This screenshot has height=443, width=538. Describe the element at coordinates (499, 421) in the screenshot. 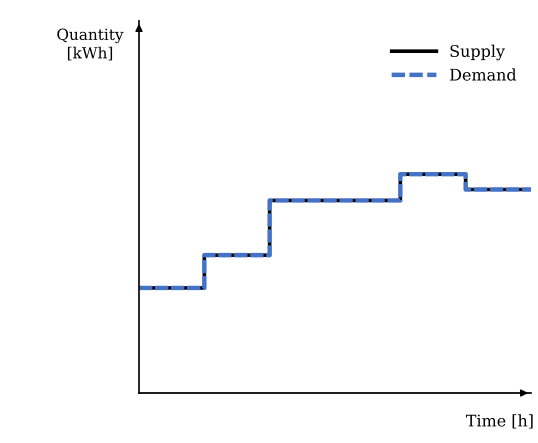

I see `x-axis-title: Time [h]` at that location.